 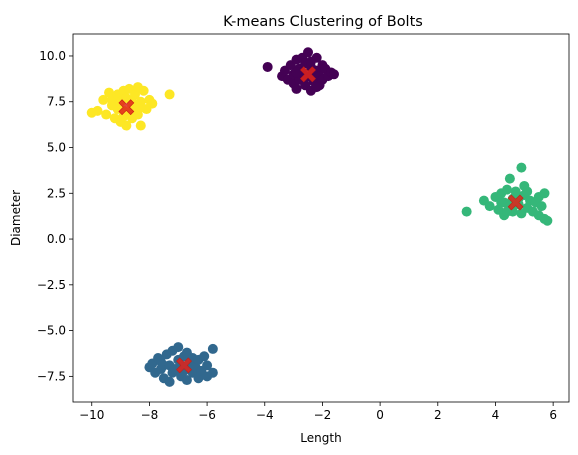 I want to click on x-tick-label: −8, so click(x=150, y=415).